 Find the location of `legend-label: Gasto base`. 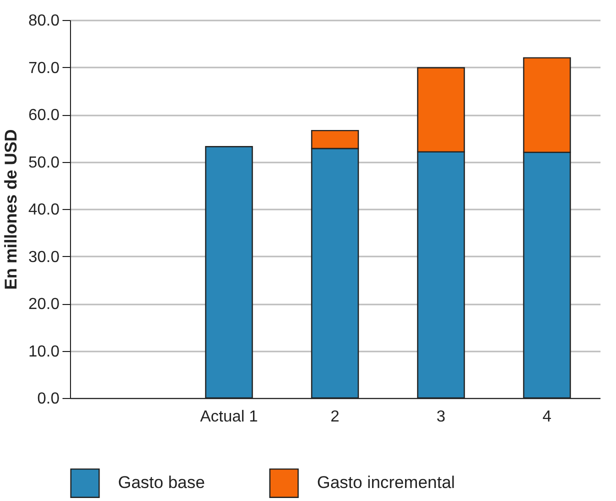

legend-label: Gasto base is located at coordinates (161, 482).